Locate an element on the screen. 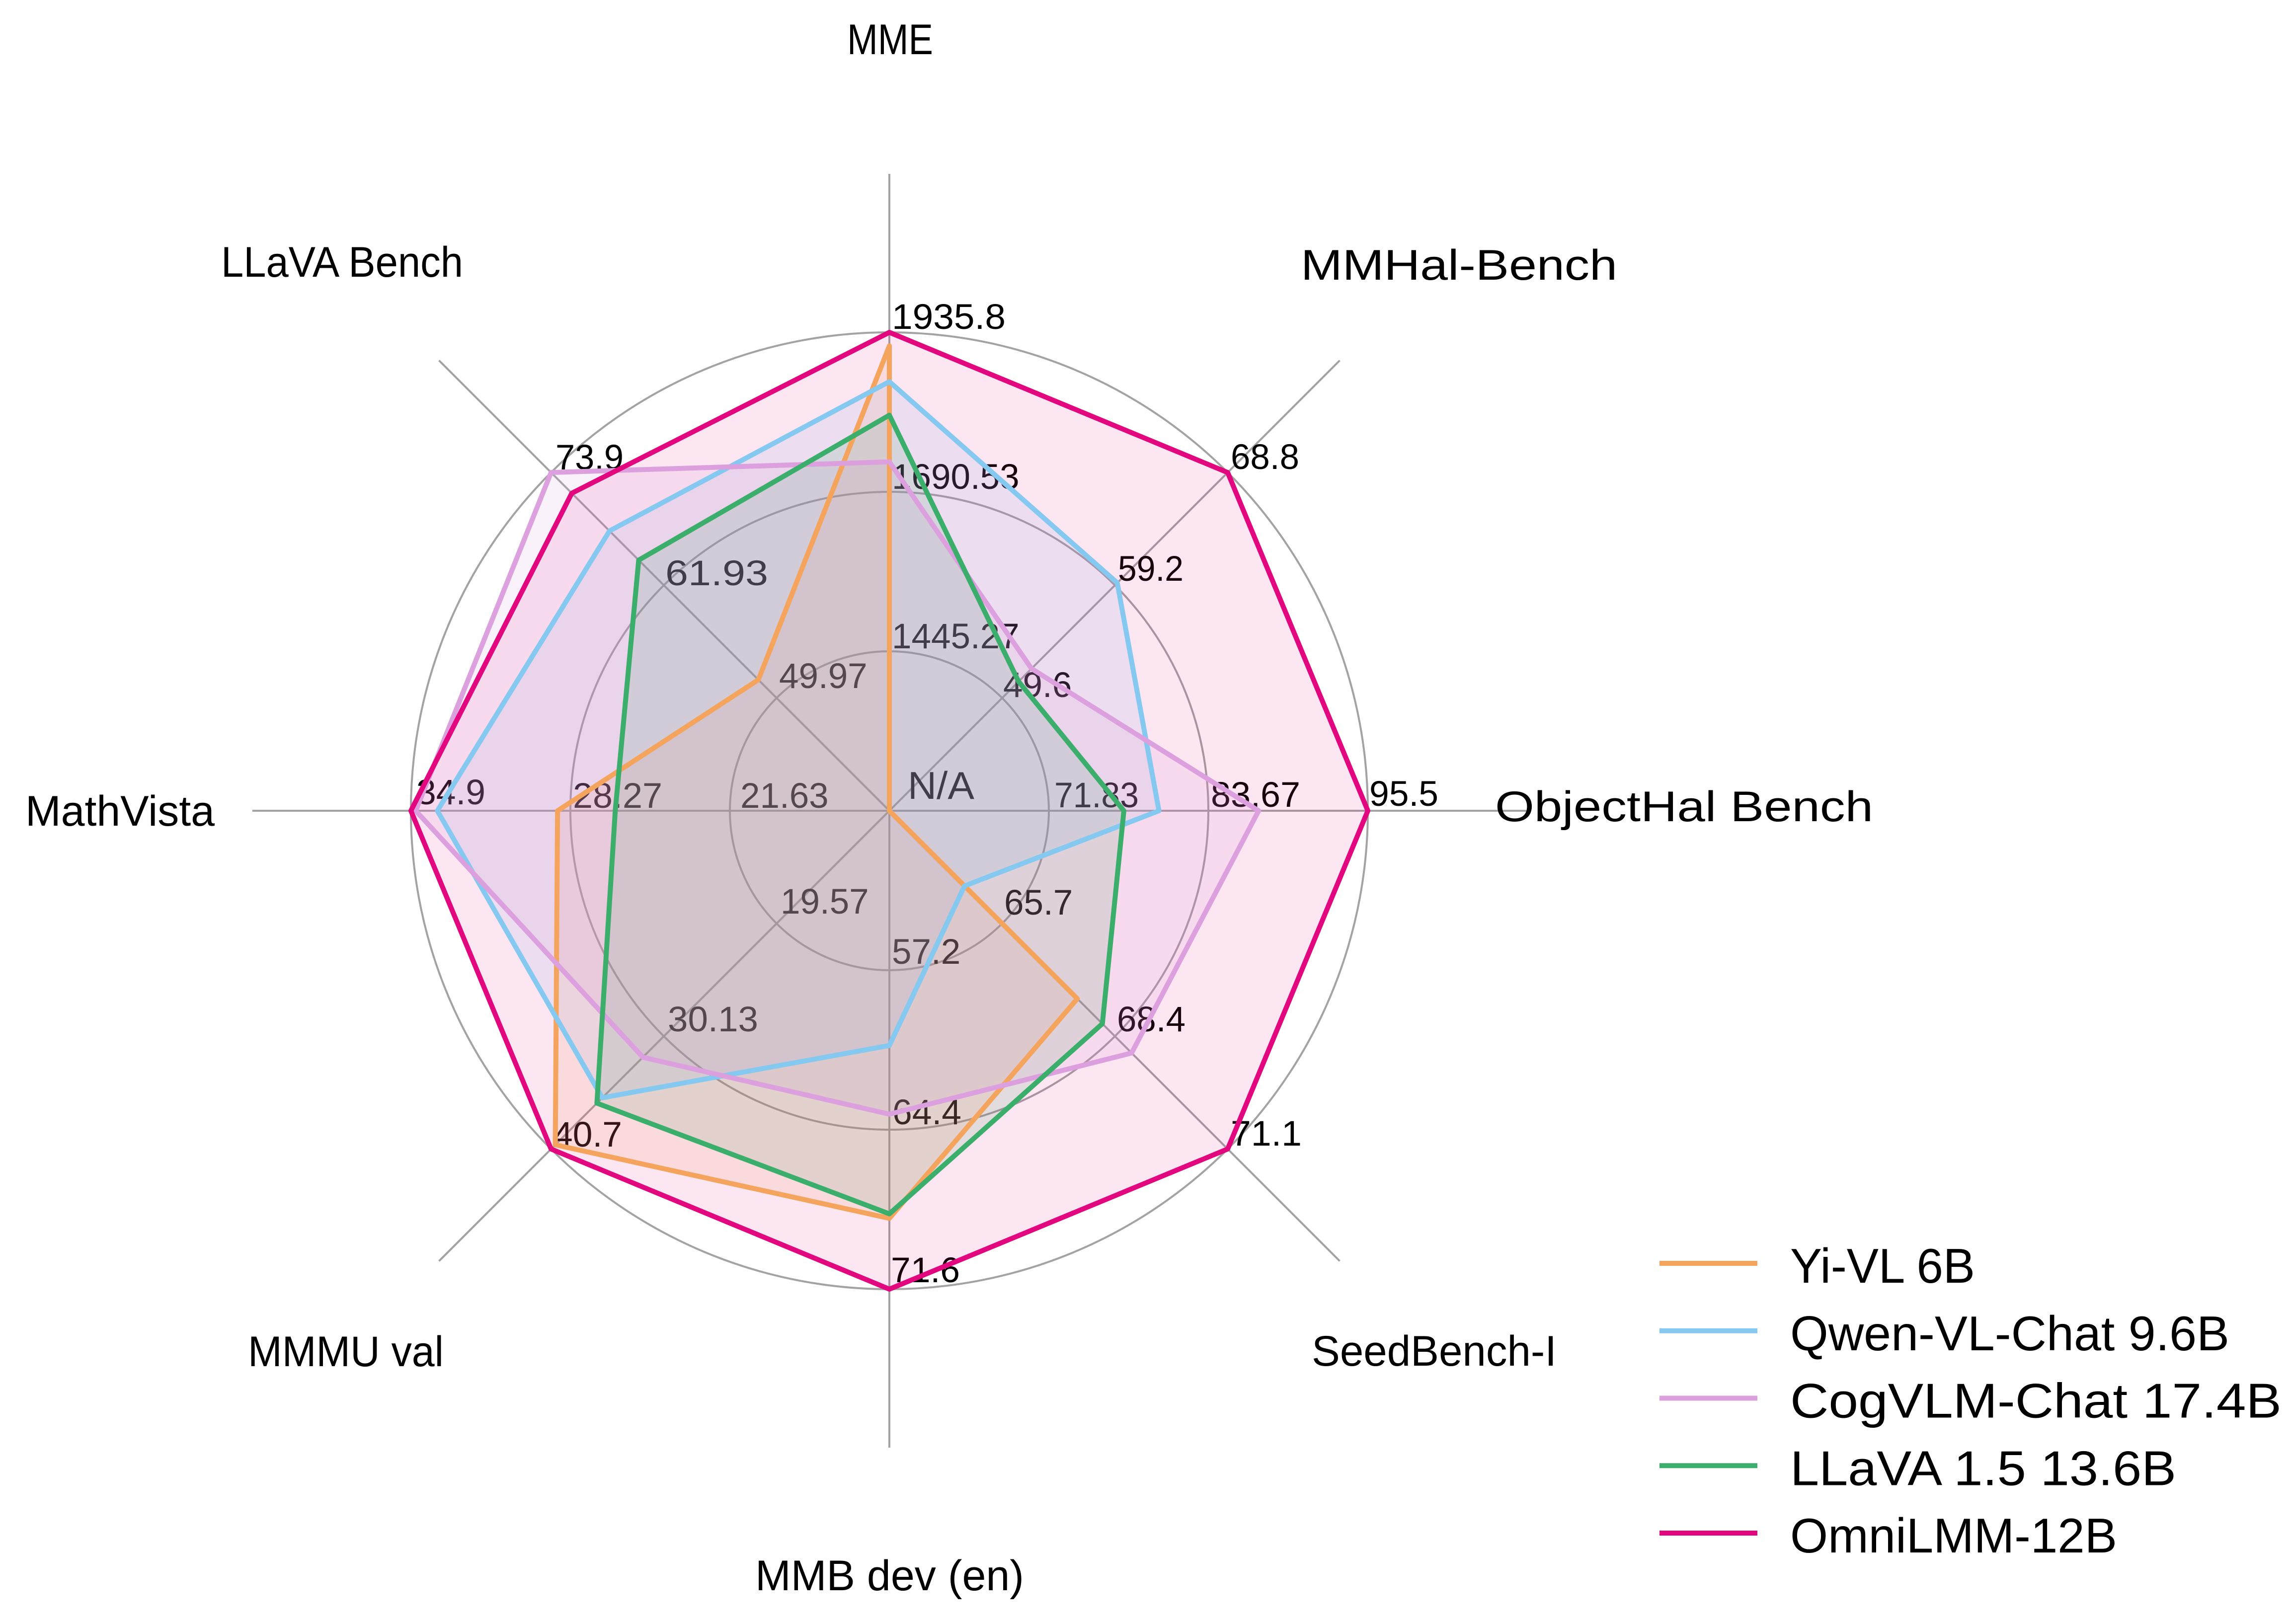  svg-text: MMB dev (en) is located at coordinates (889, 1576).